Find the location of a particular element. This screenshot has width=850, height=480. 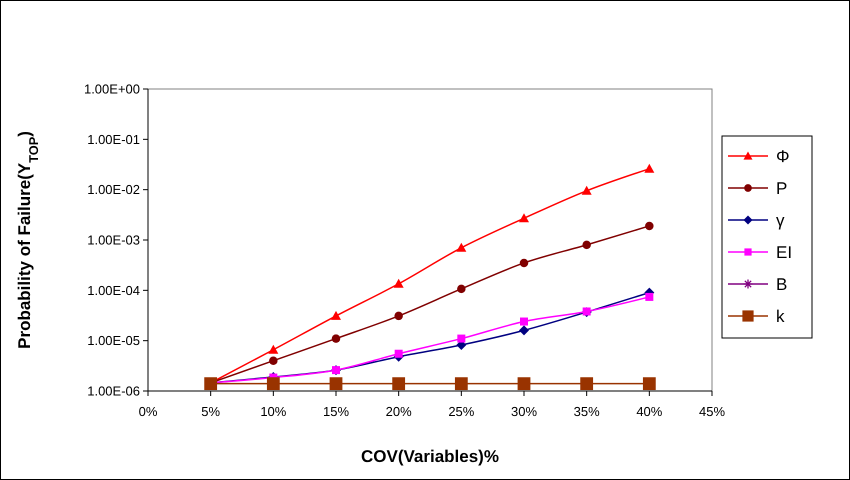

x-tick-label: 35% is located at coordinates (587, 411).